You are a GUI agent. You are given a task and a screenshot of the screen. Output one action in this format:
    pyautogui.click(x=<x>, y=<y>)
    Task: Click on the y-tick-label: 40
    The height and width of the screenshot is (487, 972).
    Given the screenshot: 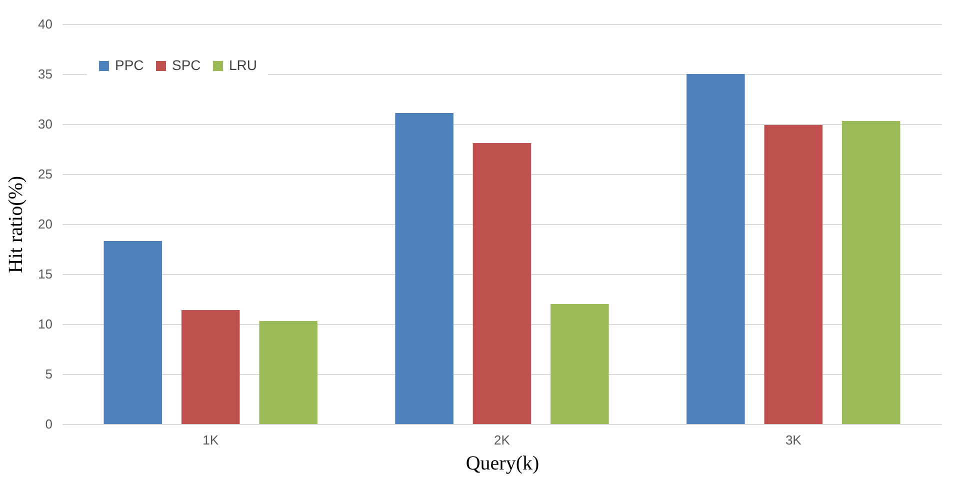 What is the action you would take?
    pyautogui.click(x=45, y=24)
    